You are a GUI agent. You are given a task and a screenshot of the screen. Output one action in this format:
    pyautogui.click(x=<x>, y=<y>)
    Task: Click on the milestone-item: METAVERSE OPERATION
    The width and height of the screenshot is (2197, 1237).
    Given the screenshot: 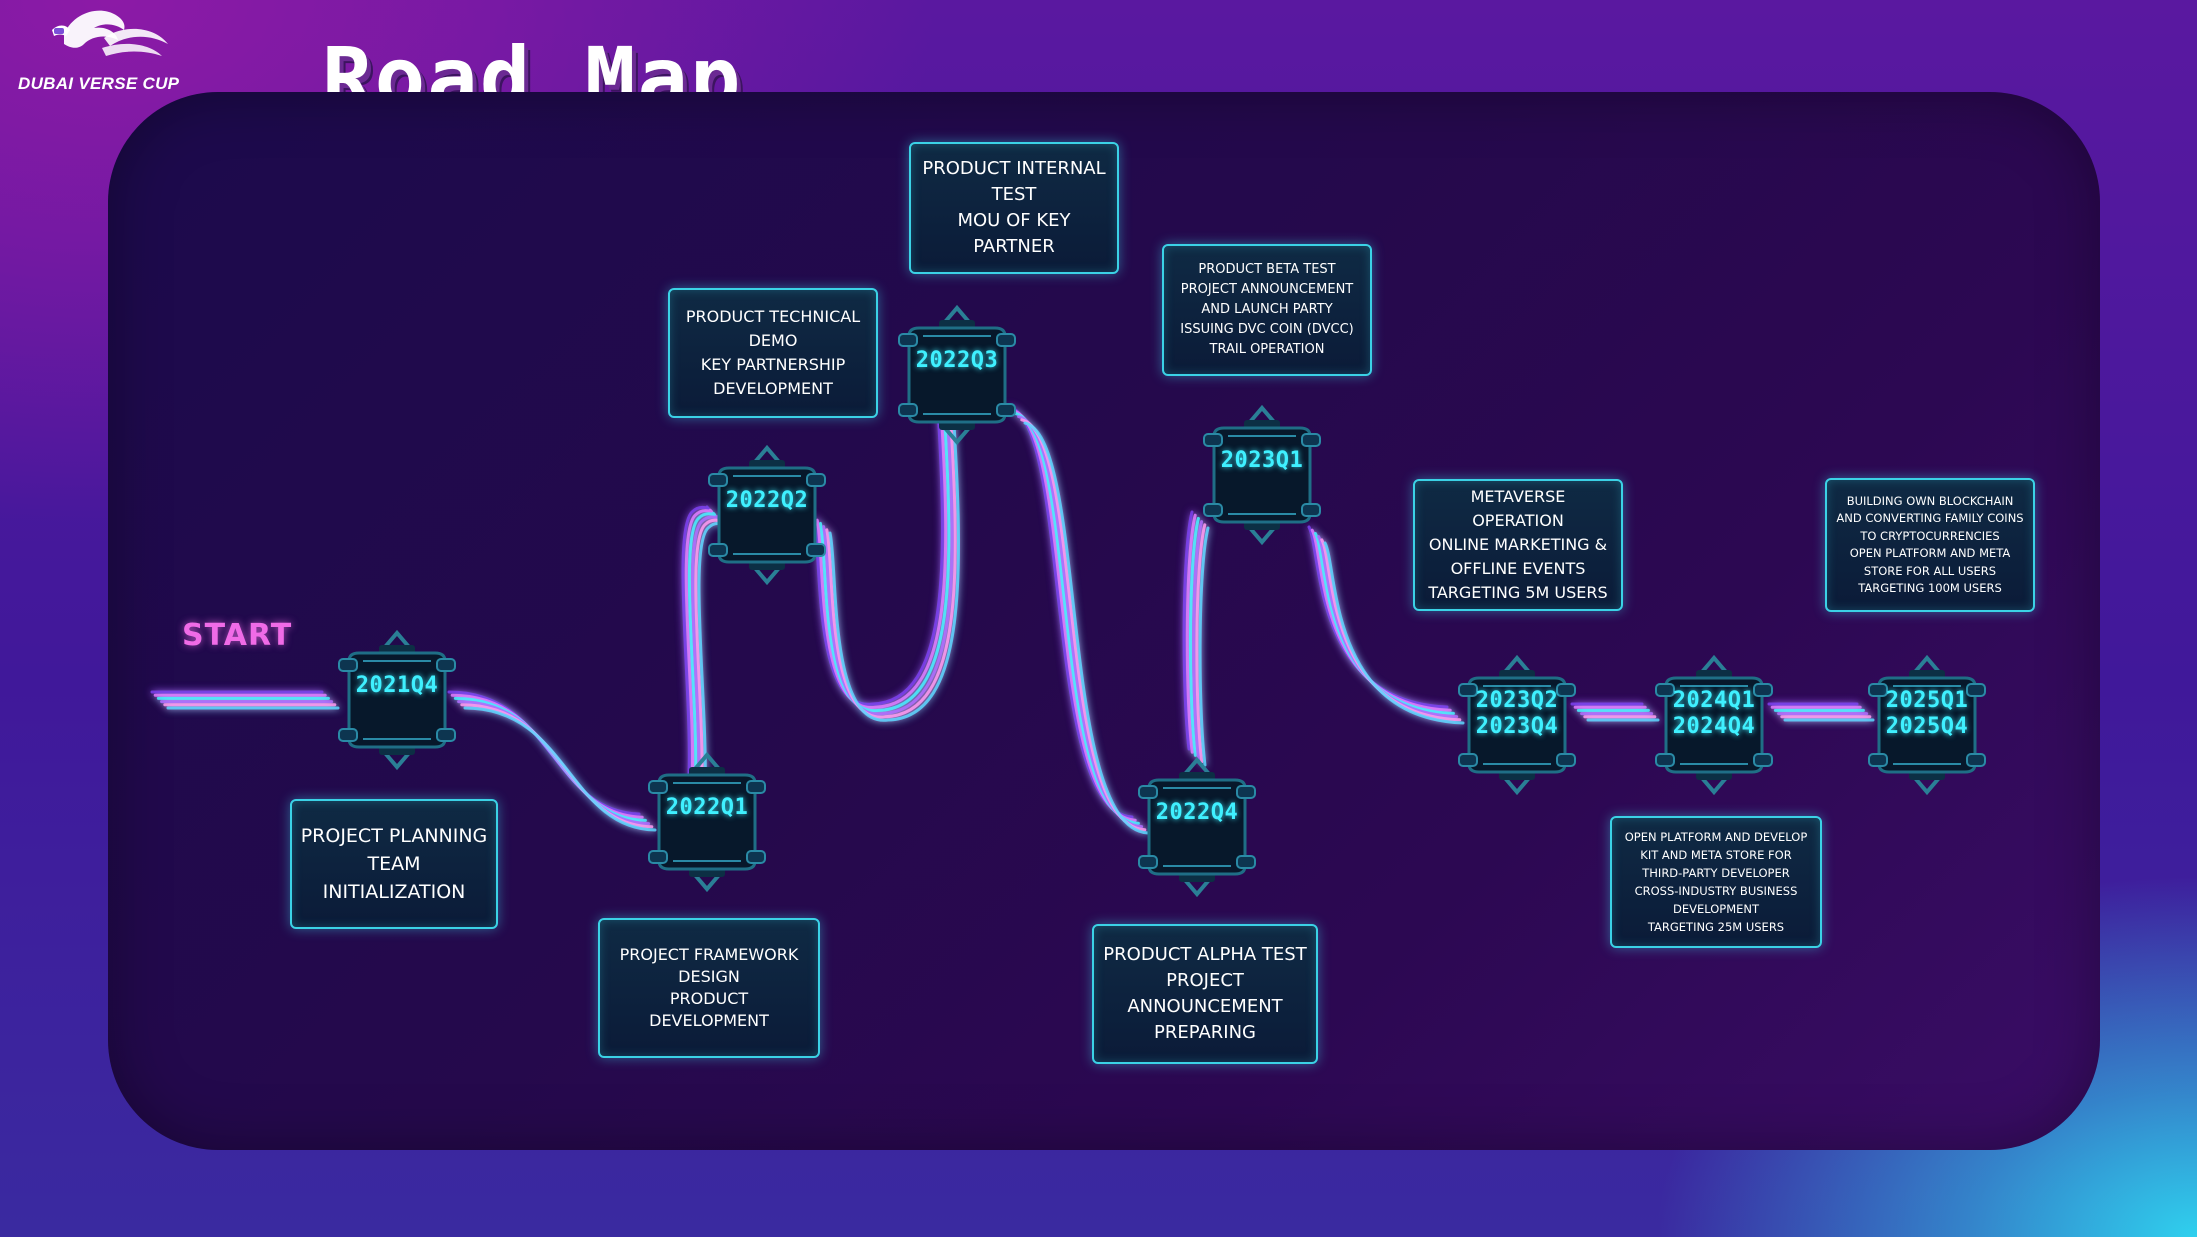 What is the action you would take?
    pyautogui.click(x=1518, y=508)
    